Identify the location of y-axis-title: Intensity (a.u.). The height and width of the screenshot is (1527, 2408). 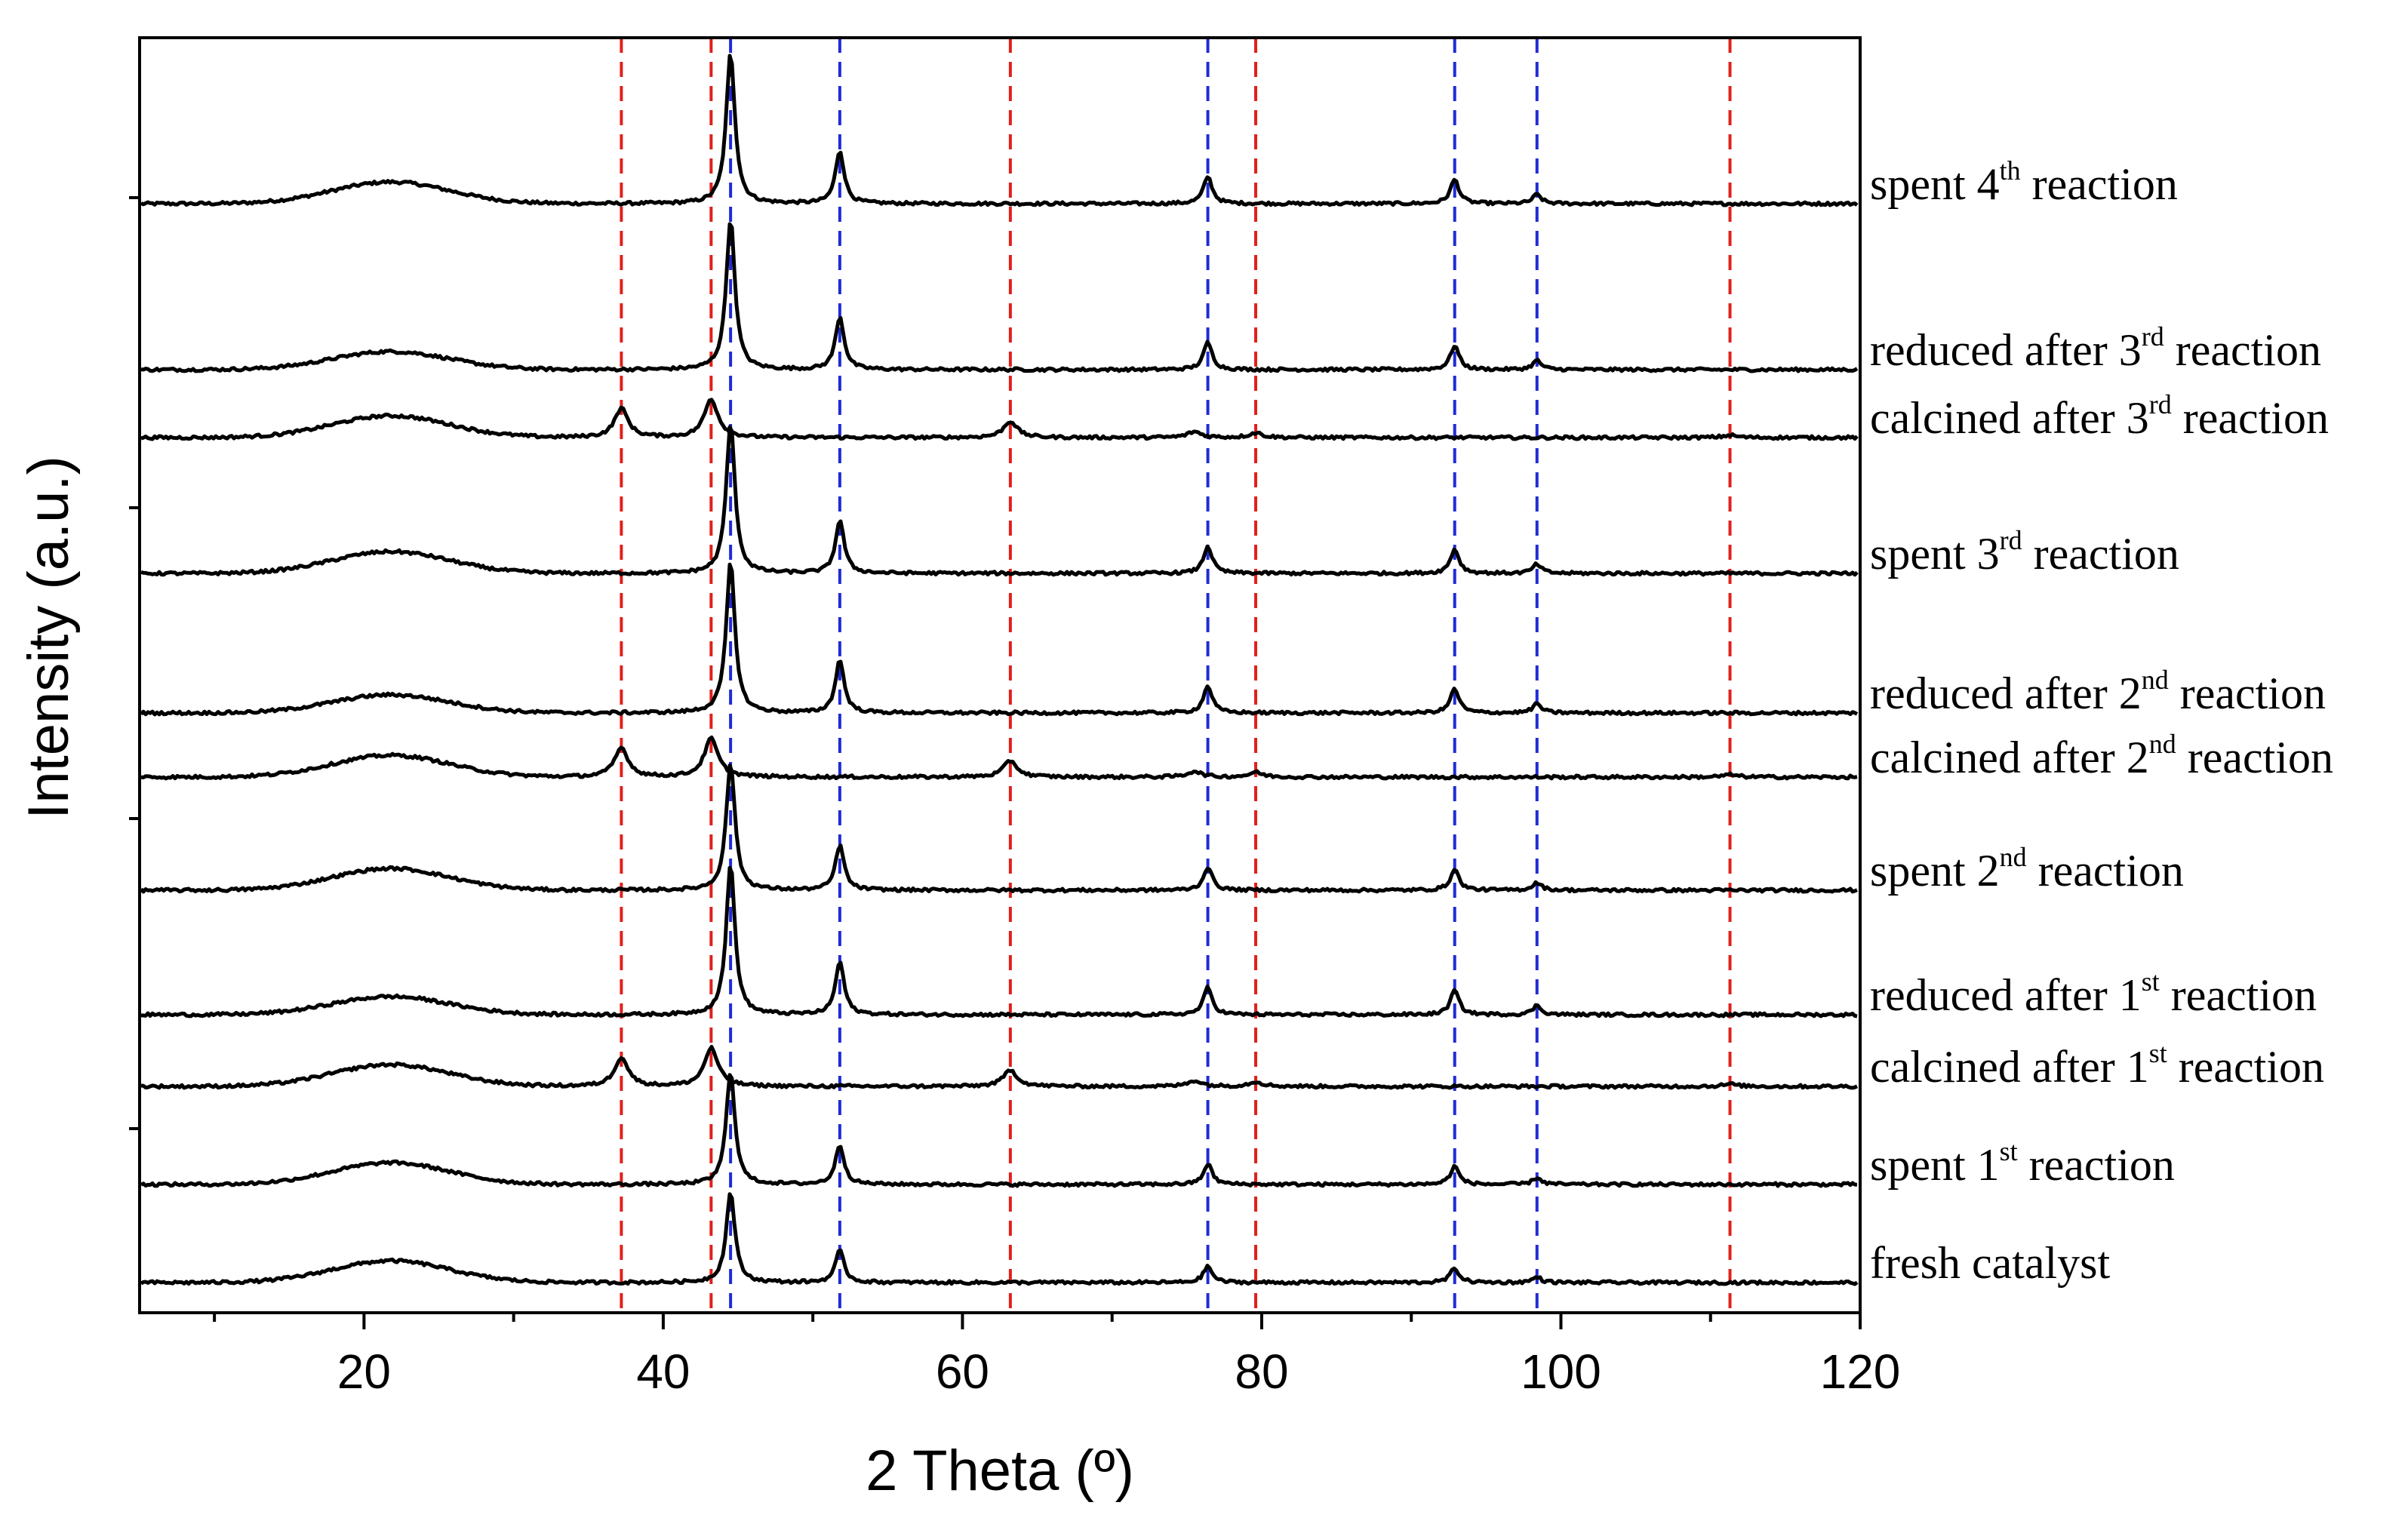
(49, 637).